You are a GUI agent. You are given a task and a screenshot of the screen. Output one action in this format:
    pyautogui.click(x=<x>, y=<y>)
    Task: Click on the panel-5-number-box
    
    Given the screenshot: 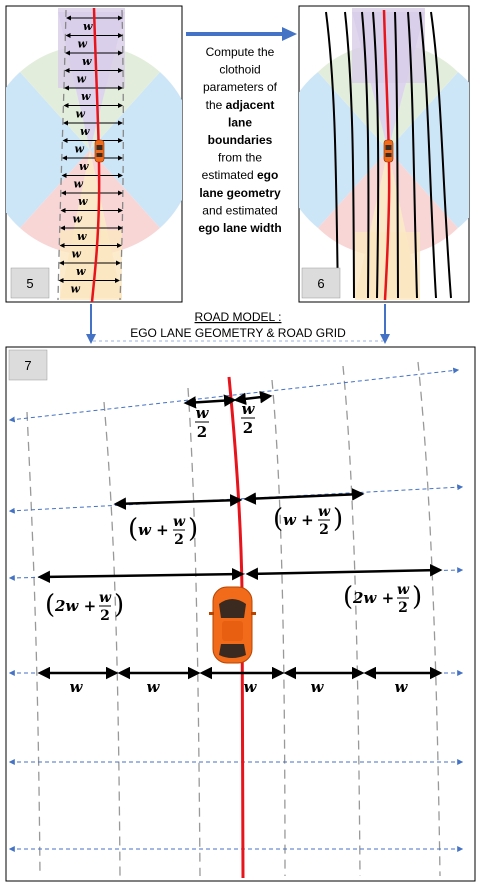 What is the action you would take?
    pyautogui.click(x=30, y=283)
    